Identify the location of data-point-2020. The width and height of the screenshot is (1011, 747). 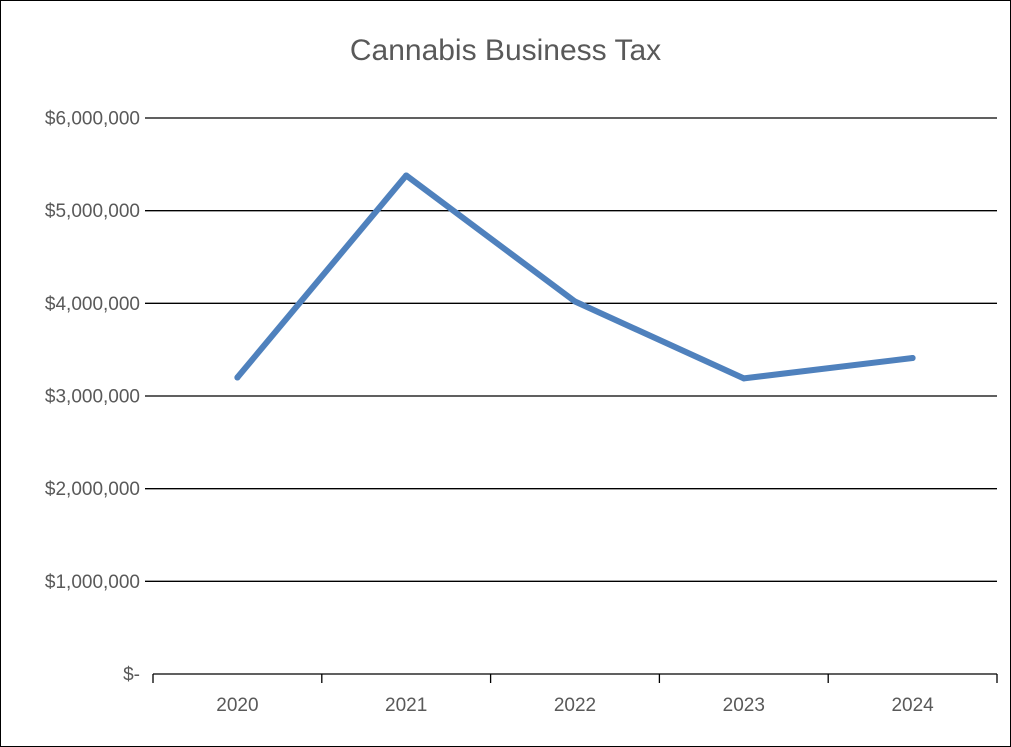
(237, 377).